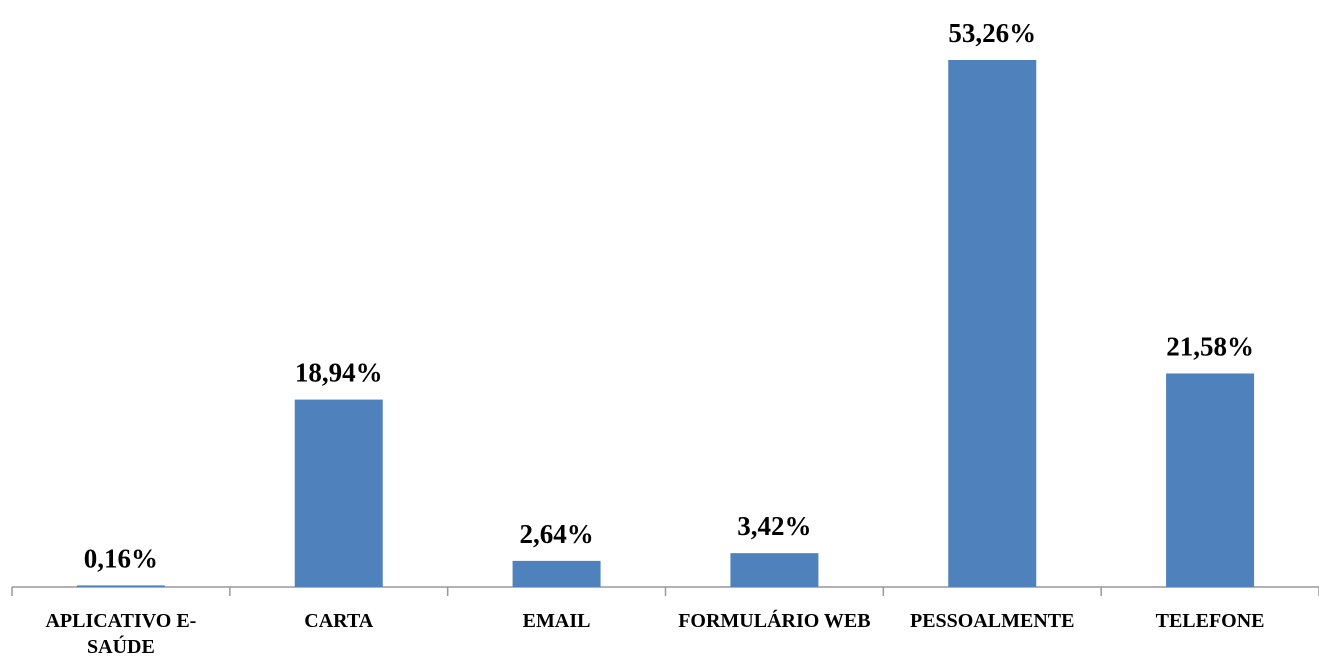  What do you see at coordinates (339, 621) in the screenshot?
I see `x-tick-label: CARTA` at bounding box center [339, 621].